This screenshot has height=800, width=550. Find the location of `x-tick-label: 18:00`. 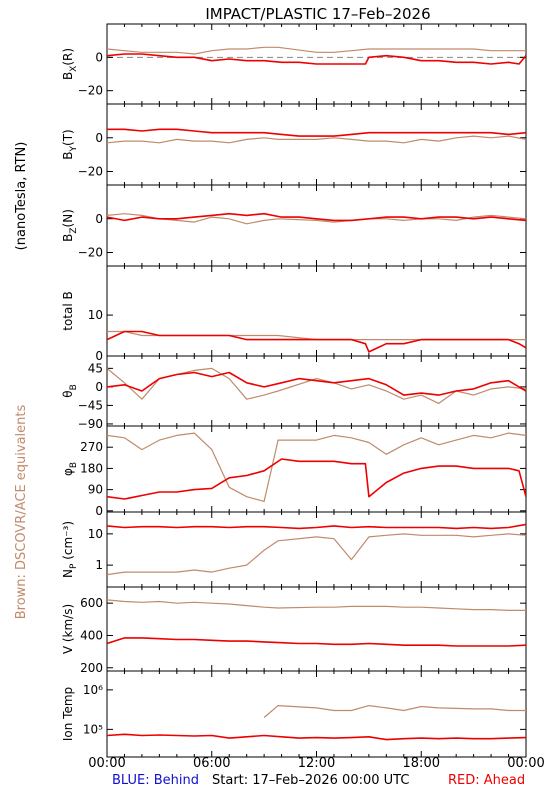

x-tick-label: 18:00 is located at coordinates (421, 763).